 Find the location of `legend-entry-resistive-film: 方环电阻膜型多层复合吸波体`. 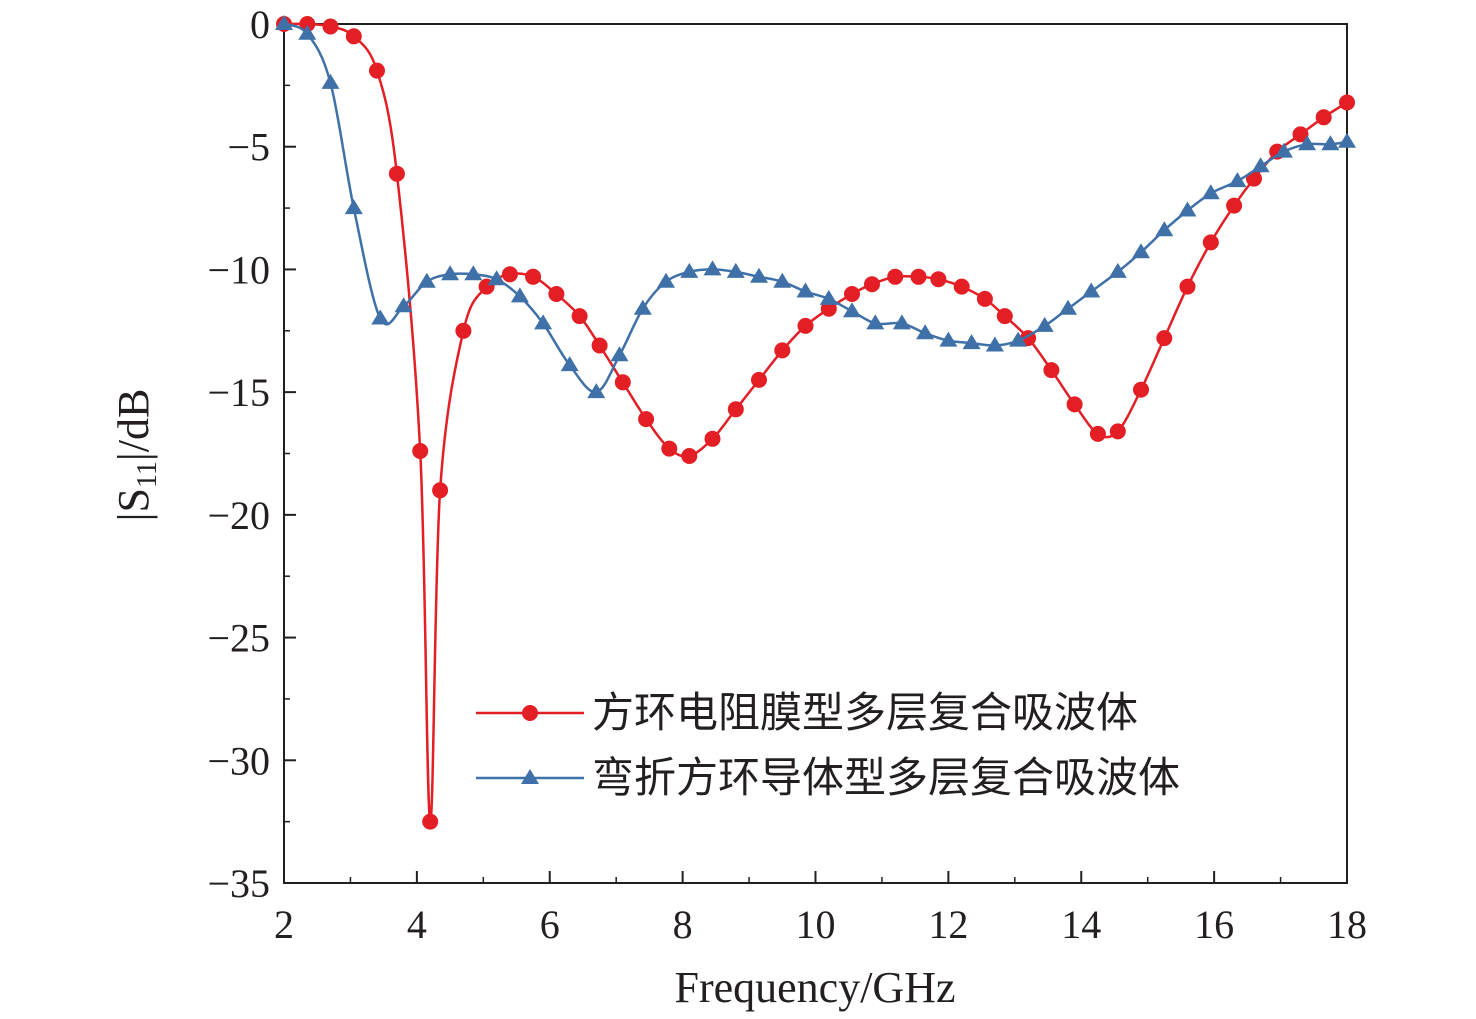

legend-entry-resistive-film: 方环电阻膜型多层复合吸波体 is located at coordinates (807, 712).